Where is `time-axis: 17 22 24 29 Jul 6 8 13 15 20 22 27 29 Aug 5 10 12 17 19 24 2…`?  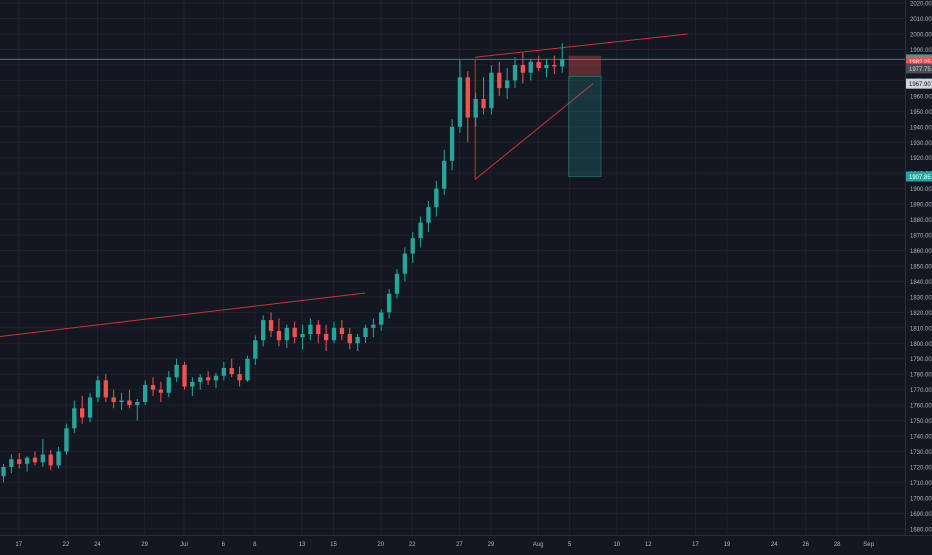 time-axis: 17 22 24 29 Jul 6 8 13 15 20 22 27 29 Aug 5 10 12 17 19 24 2… is located at coordinates (466, 542).